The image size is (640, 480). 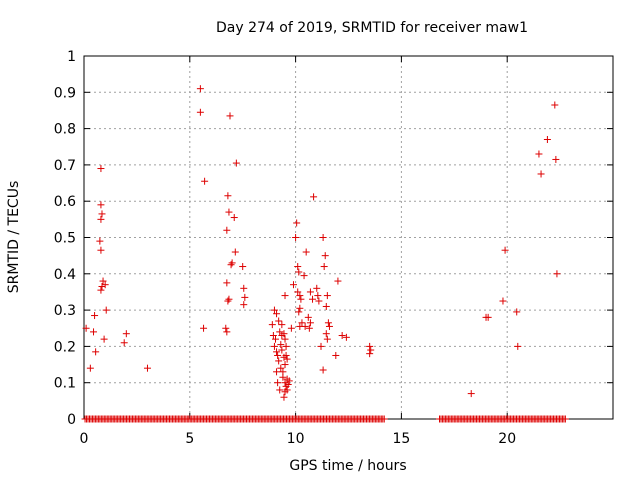 What do you see at coordinates (14, 237) in the screenshot?
I see `y-axis-label: SRMTID / TECUs` at bounding box center [14, 237].